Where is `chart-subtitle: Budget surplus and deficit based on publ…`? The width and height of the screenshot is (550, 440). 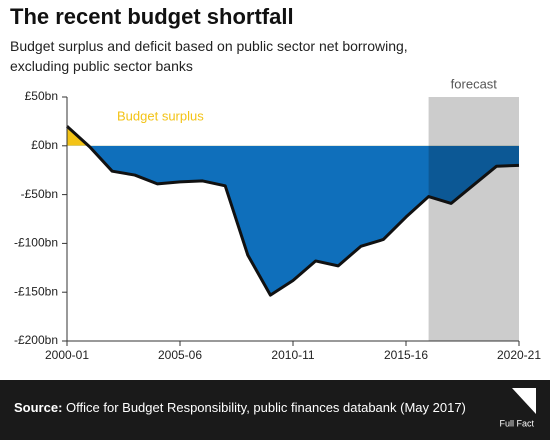
chart-subtitle: Budget surplus and deficit based on publ… is located at coordinates (209, 56).